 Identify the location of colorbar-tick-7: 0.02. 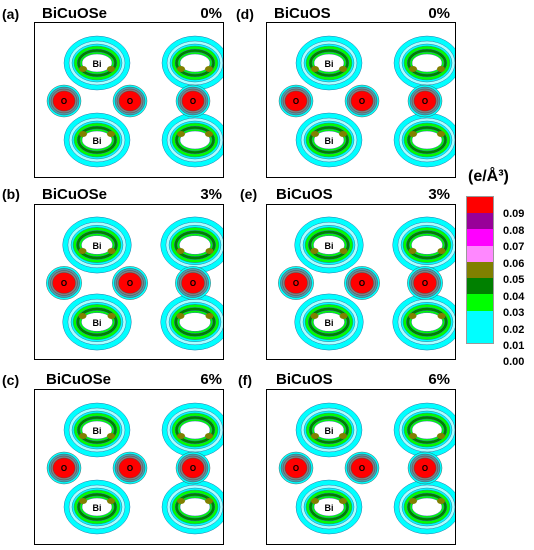
(514, 330).